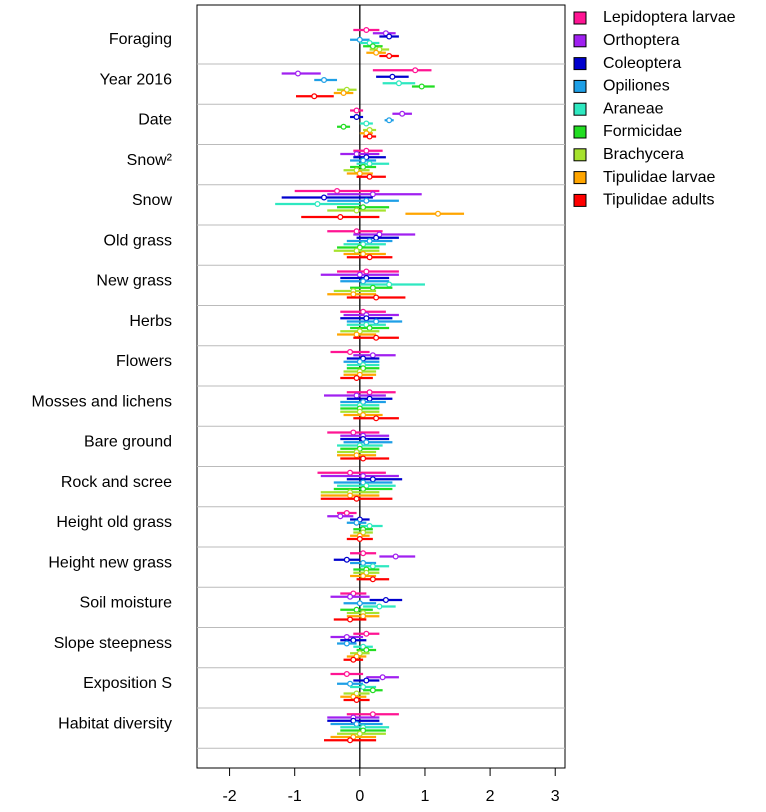 Image resolution: width=766 pixels, height=812 pixels. I want to click on legend-label: Tipulidae larvae, so click(659, 177).